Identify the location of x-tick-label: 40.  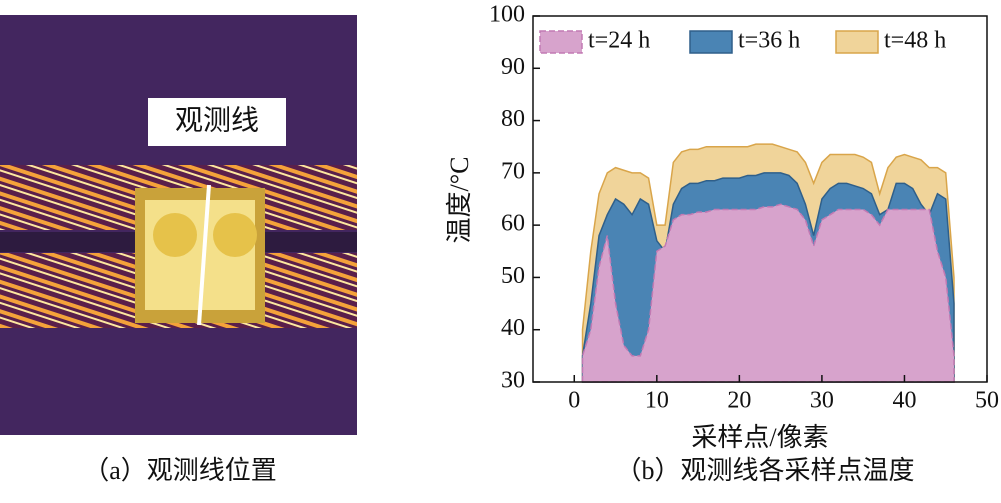
(904, 401).